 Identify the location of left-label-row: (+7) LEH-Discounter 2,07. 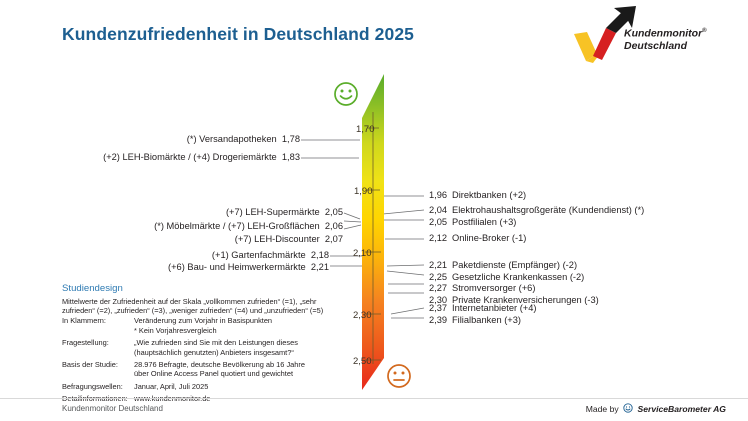
(171, 240).